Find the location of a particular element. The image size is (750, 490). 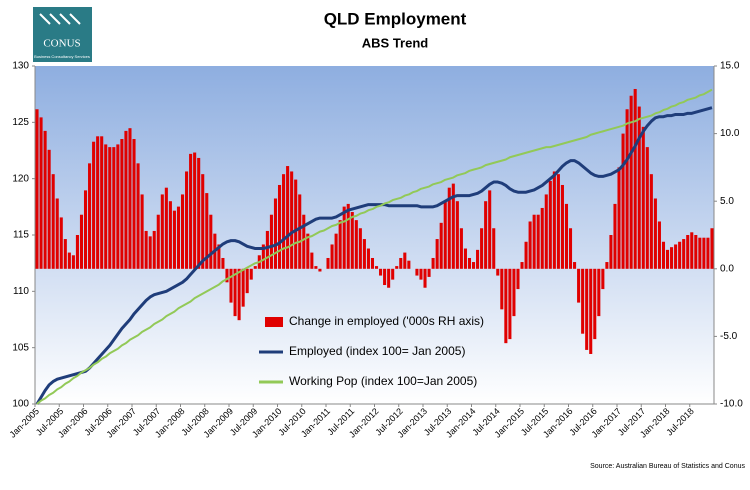

y2-tick-label: 0.0 is located at coordinates (727, 268).